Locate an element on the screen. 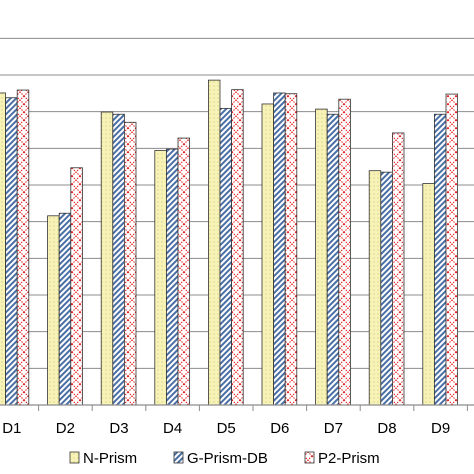  bar-p2-prism-d6 is located at coordinates (291, 249).